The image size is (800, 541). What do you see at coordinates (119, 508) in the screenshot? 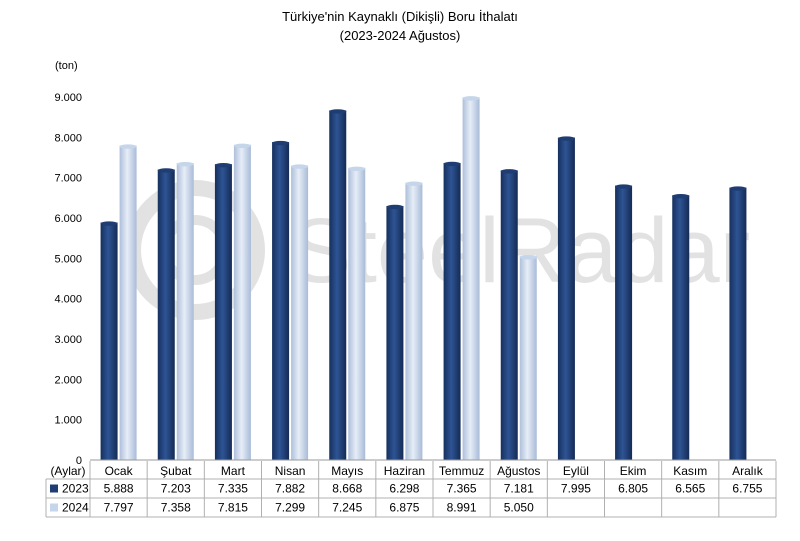
I see `data-label-2024: 7.797` at bounding box center [119, 508].